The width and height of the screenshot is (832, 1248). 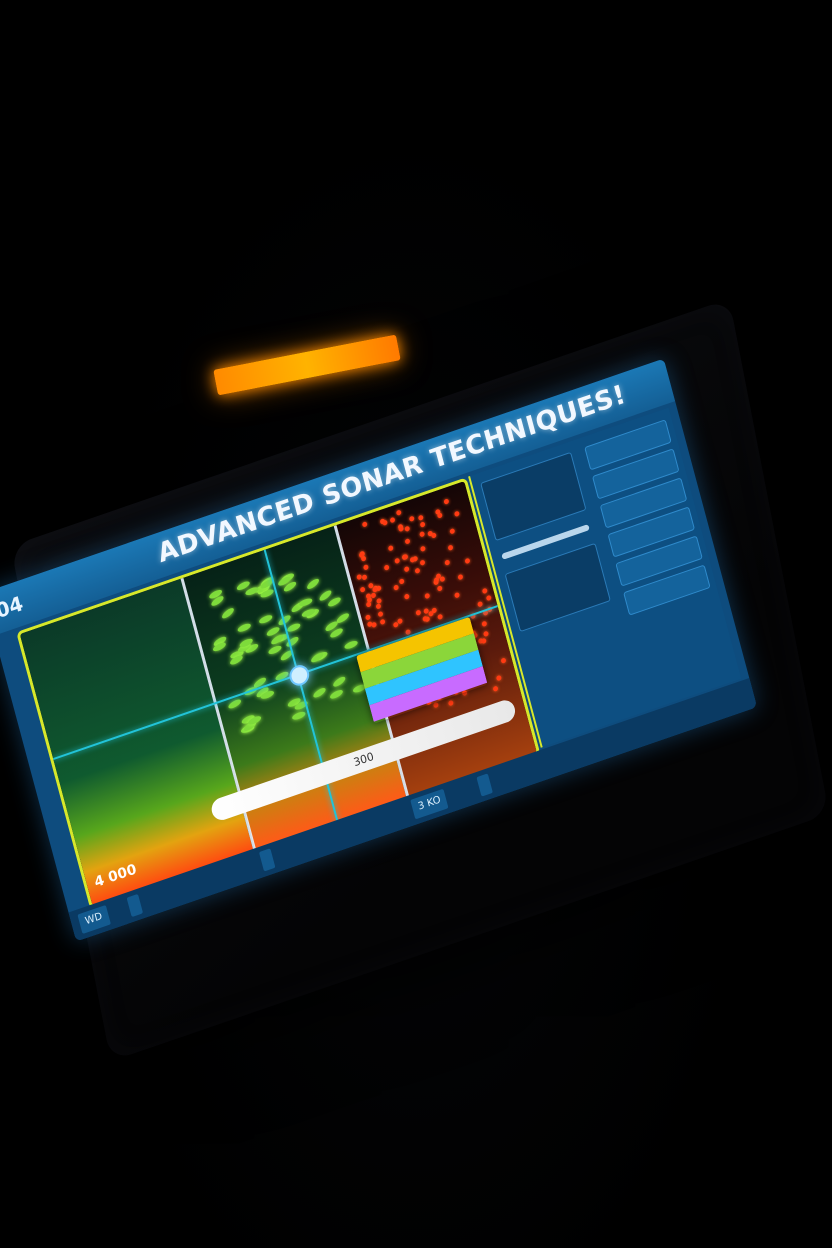 I want to click on page-number: 04, so click(x=13, y=607).